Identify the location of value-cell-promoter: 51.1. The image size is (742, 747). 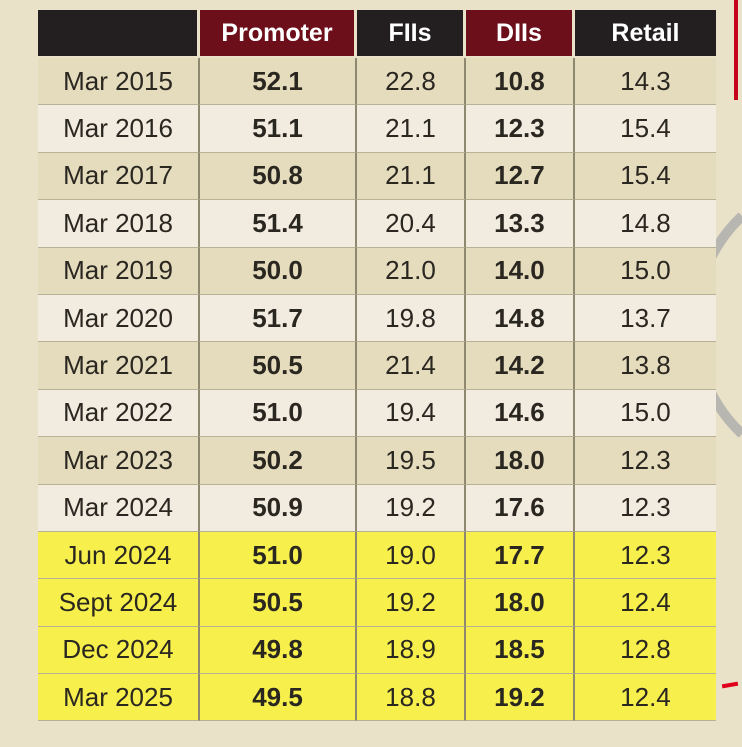
(278, 129).